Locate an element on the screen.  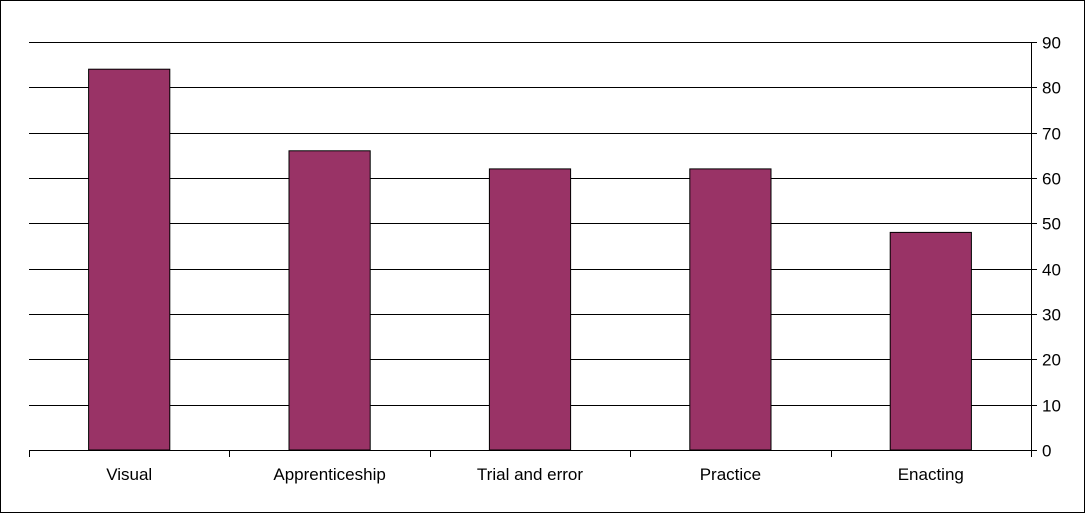
x-category-label: Practice is located at coordinates (730, 474).